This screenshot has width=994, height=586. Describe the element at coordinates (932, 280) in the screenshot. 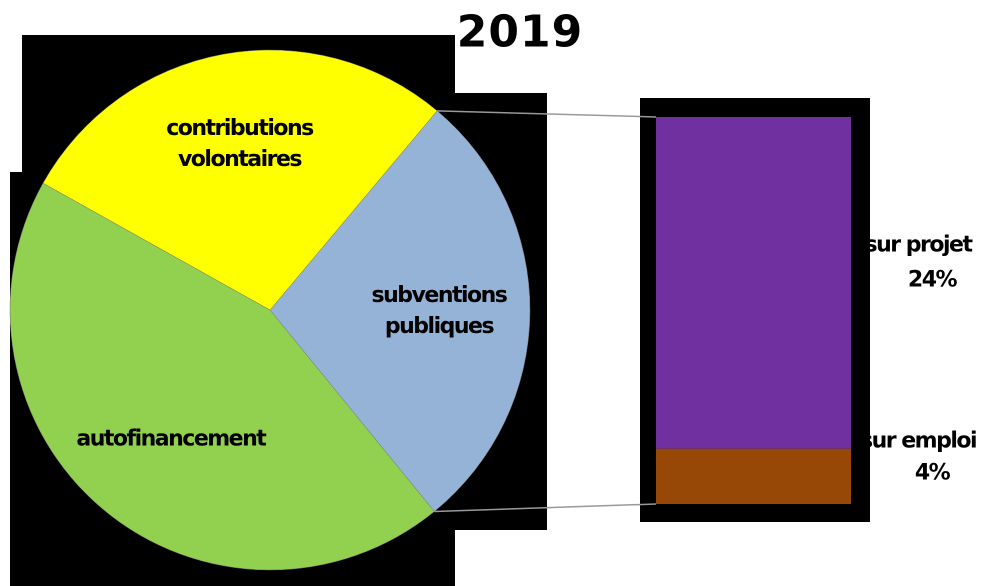

I see `bar-value-label: 24%` at that location.